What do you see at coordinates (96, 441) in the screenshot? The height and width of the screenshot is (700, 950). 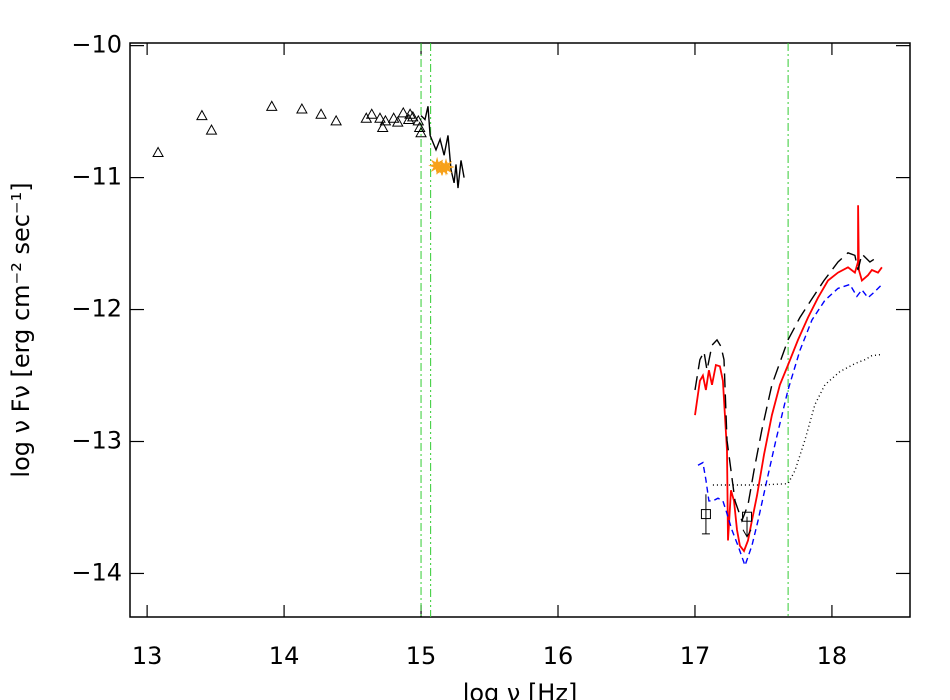 I see `y-tick-label: −13` at bounding box center [96, 441].